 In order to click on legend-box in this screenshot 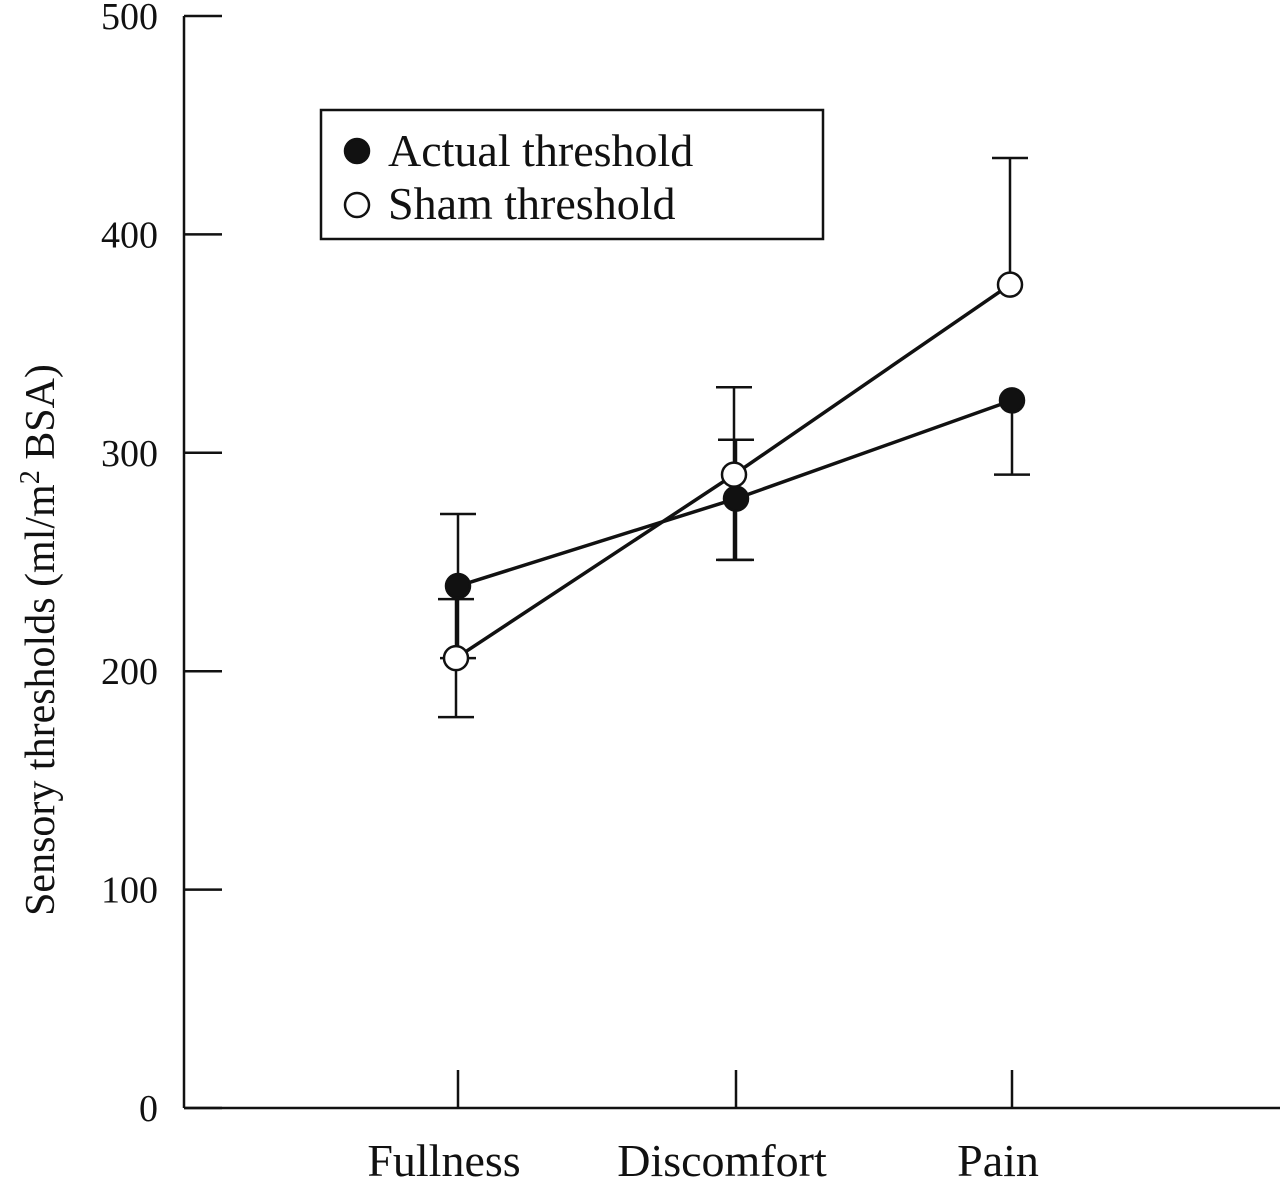, I will do `click(572, 174)`.